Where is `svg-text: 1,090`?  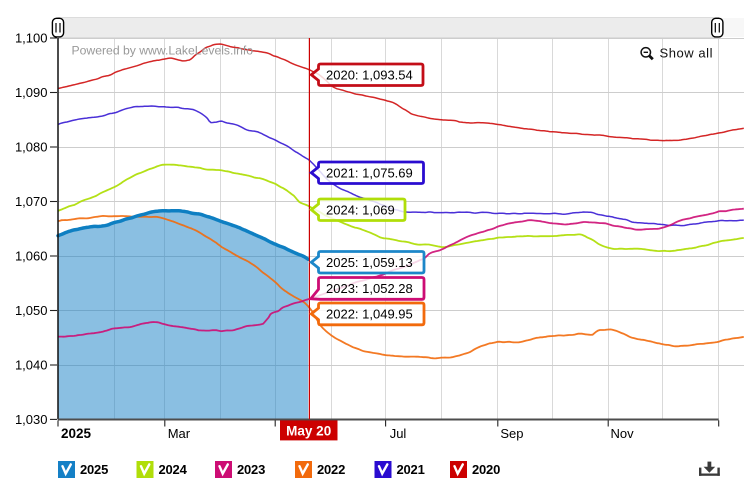
svg-text: 1,090 is located at coordinates (31, 92).